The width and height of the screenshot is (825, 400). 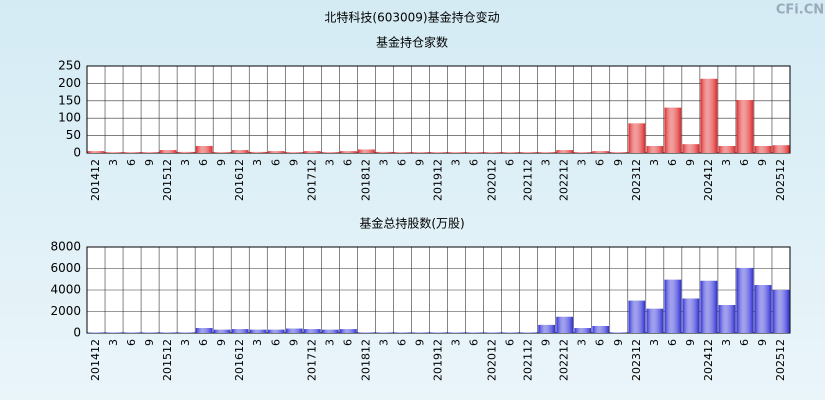 What do you see at coordinates (69, 100) in the screenshot?
I see `y-tick-label: 150` at bounding box center [69, 100].